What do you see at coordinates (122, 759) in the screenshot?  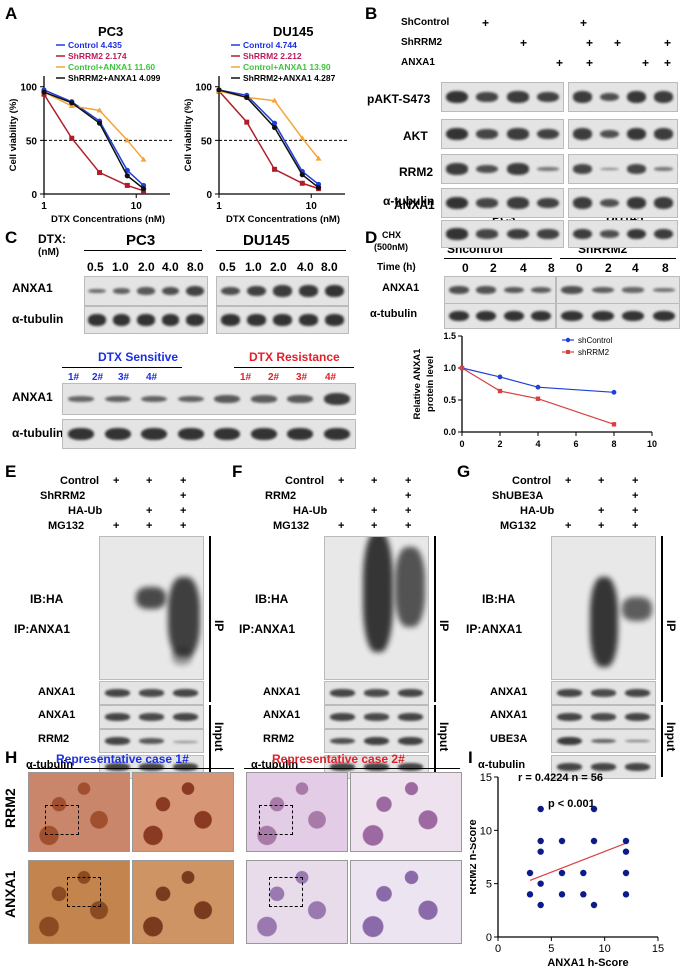 I see `case1-label: Representative case 1#` at bounding box center [122, 759].